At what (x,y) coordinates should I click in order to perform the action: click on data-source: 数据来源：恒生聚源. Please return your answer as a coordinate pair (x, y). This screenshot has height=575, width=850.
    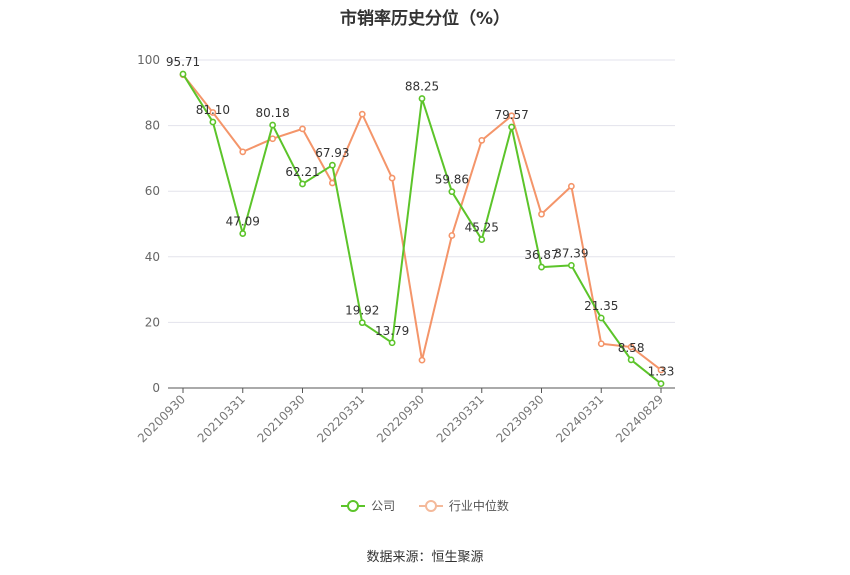
    Looking at the image, I should click on (425, 557).